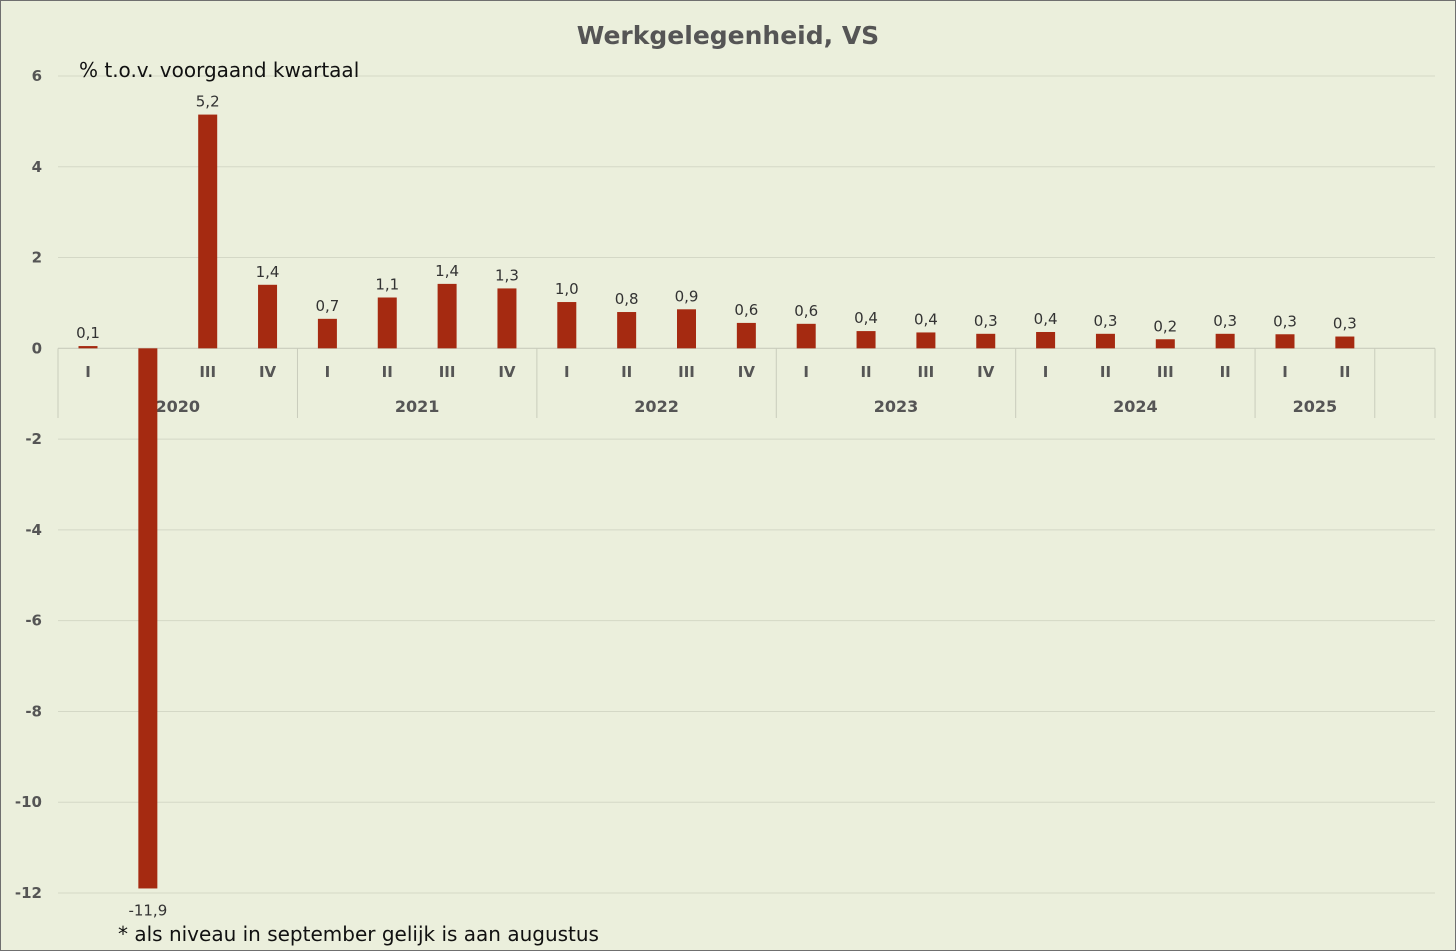 The width and height of the screenshot is (1456, 951). What do you see at coordinates (219, 70) in the screenshot?
I see `y-axis-unit-label: % t.o.v. voorgaand kwartaal` at bounding box center [219, 70].